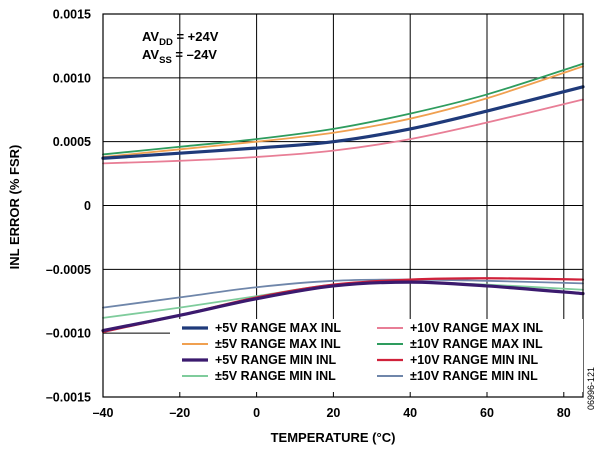  What do you see at coordinates (275, 376) in the screenshot?
I see `legend-label: ±5V RANGE MIN INL` at bounding box center [275, 376].